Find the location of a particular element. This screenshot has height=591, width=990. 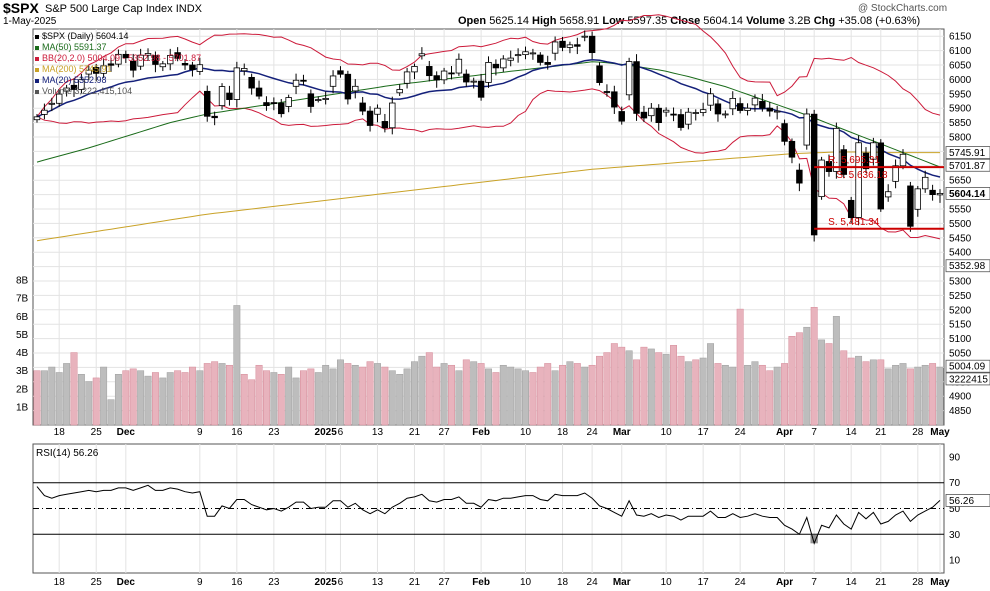

value-tag-box is located at coordinates (967, 165).